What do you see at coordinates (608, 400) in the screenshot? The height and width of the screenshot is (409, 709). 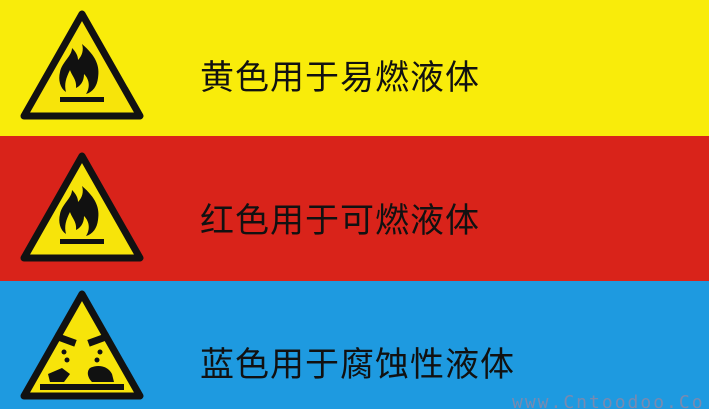 I see `watermark: www.Cntoodoo.Co` at bounding box center [608, 400].